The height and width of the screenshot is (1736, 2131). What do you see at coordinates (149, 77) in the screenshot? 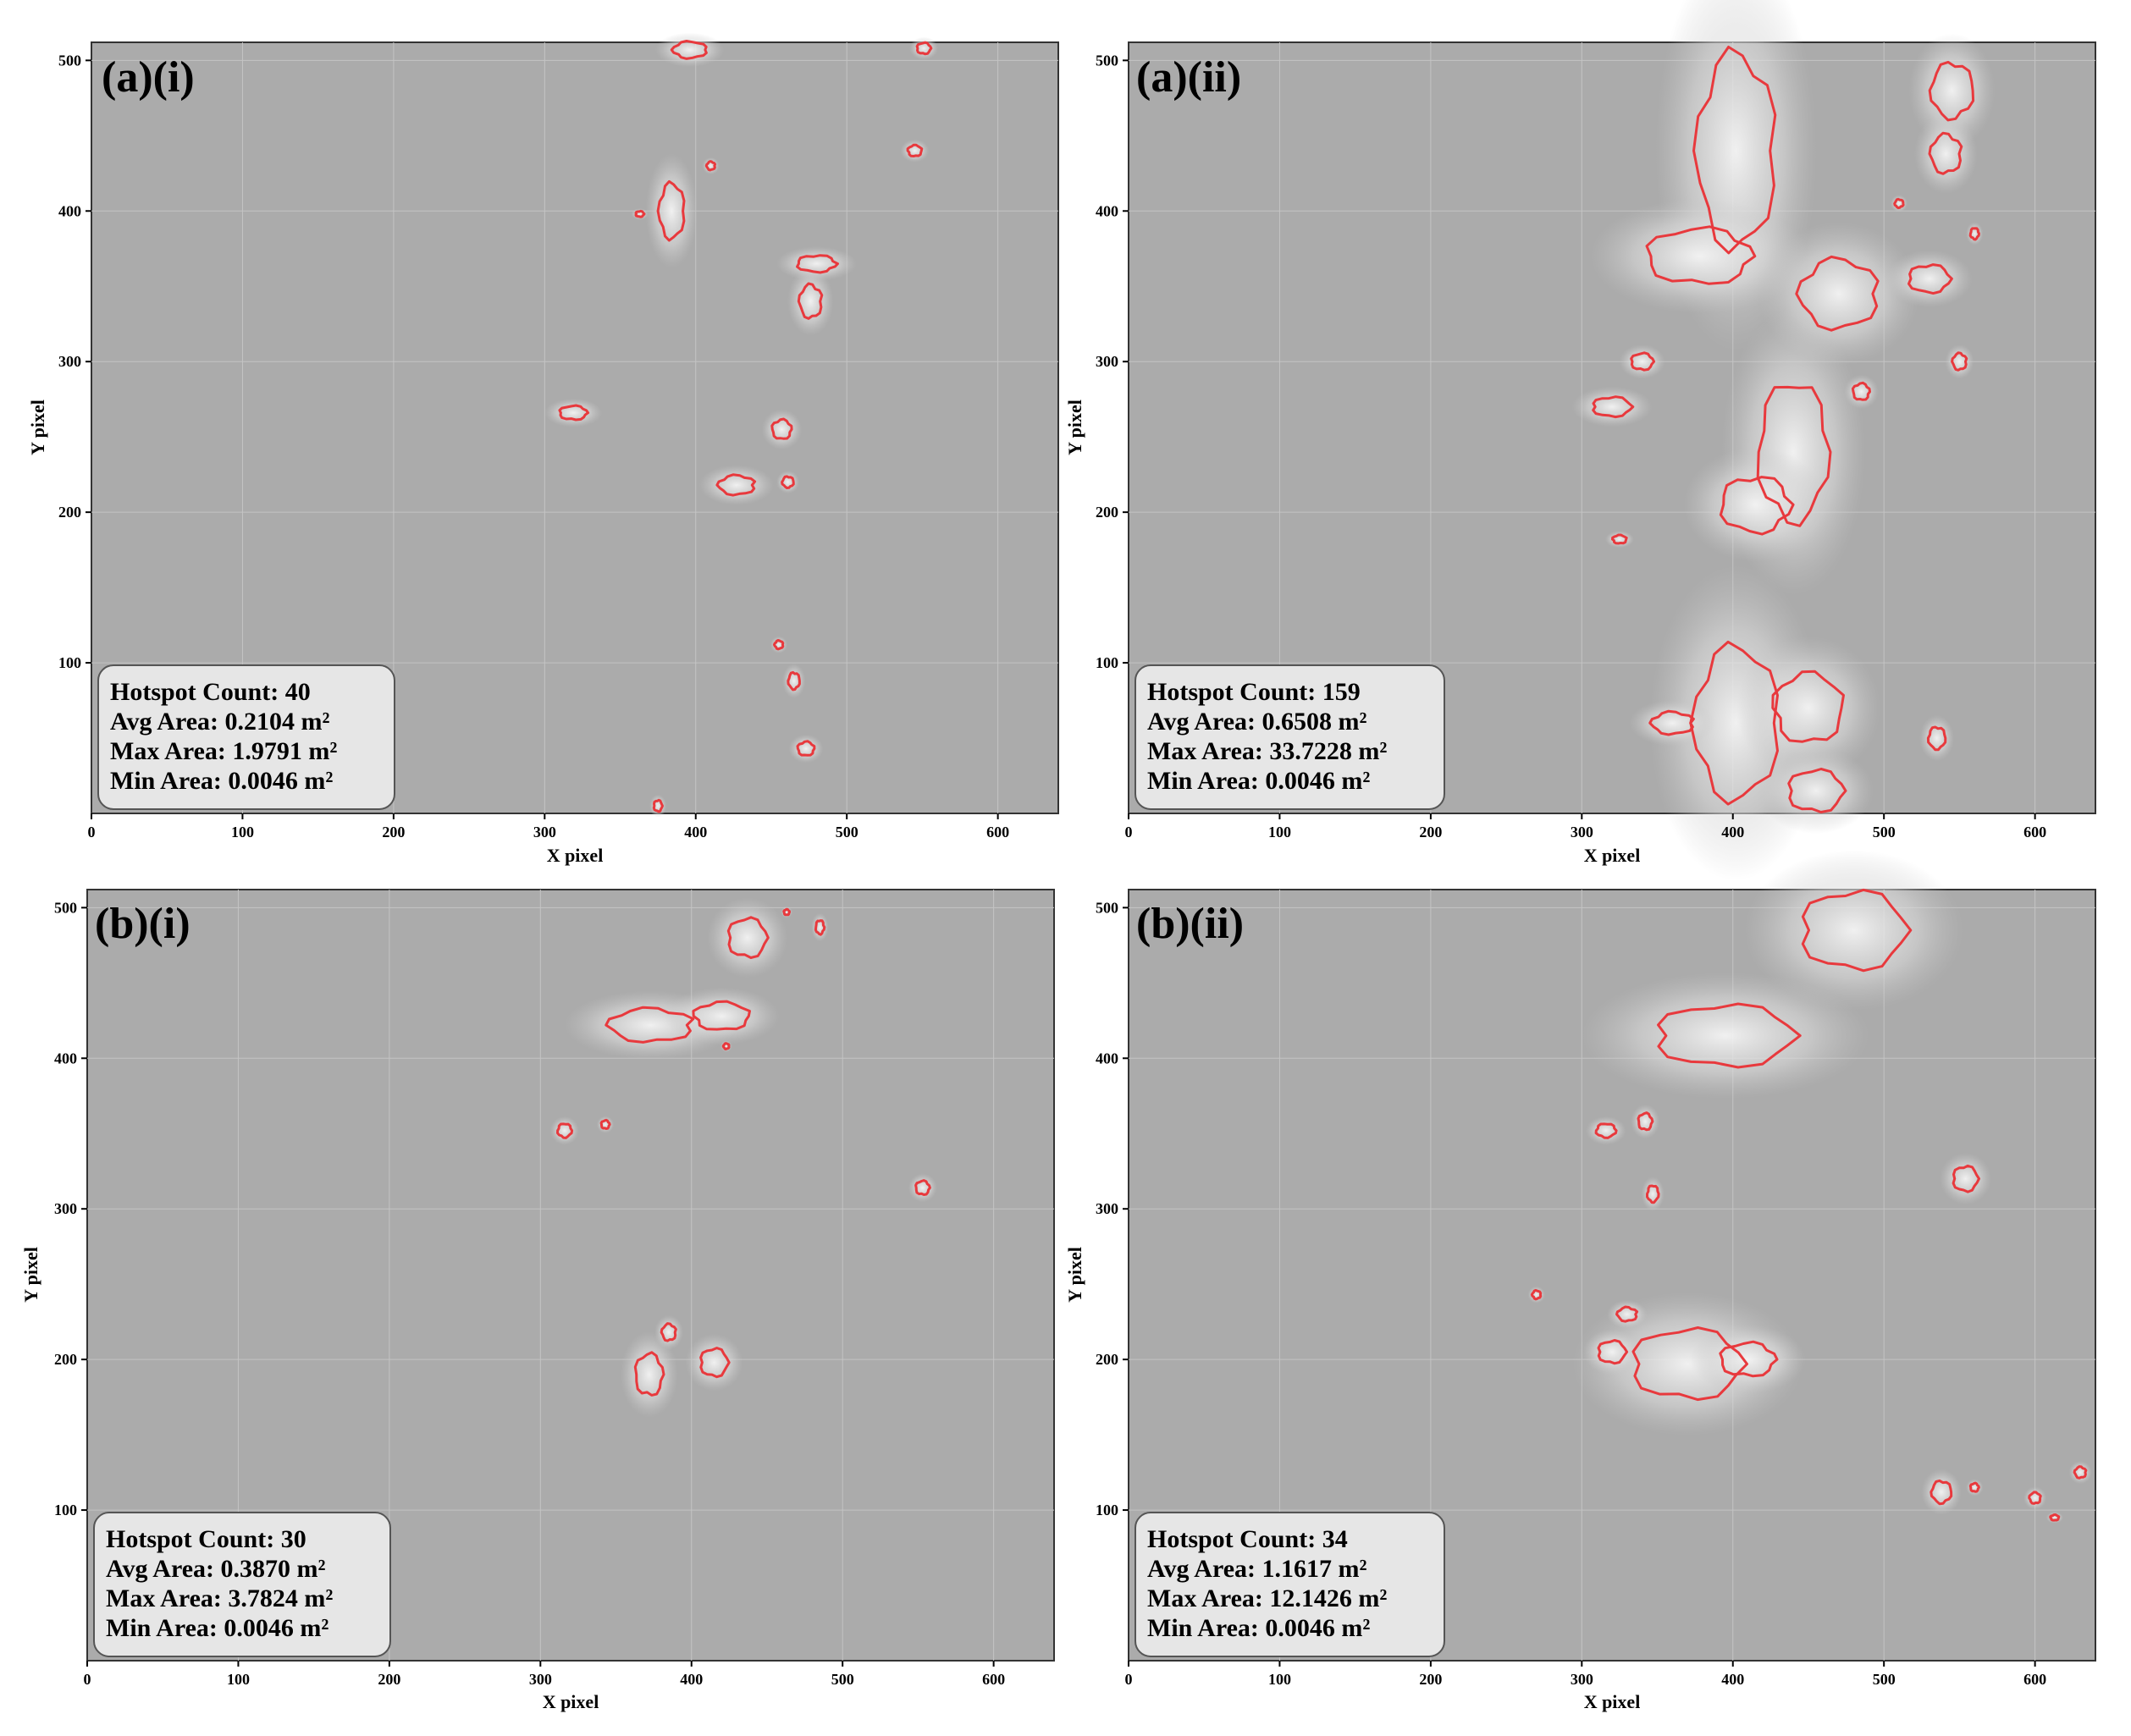
I see `panel-label: (a)(i)` at bounding box center [149, 77].